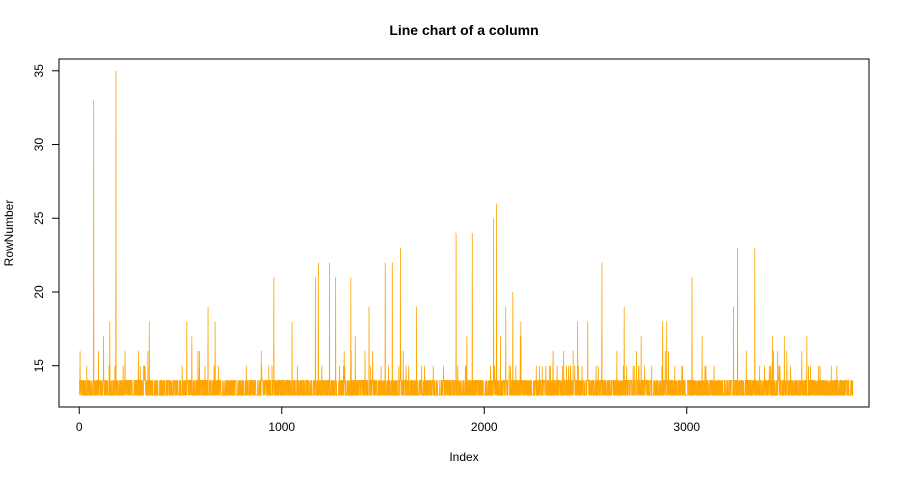 This screenshot has width=900, height=480. What do you see at coordinates (9, 233) in the screenshot?
I see `y-axis-label: RowNumber` at bounding box center [9, 233].